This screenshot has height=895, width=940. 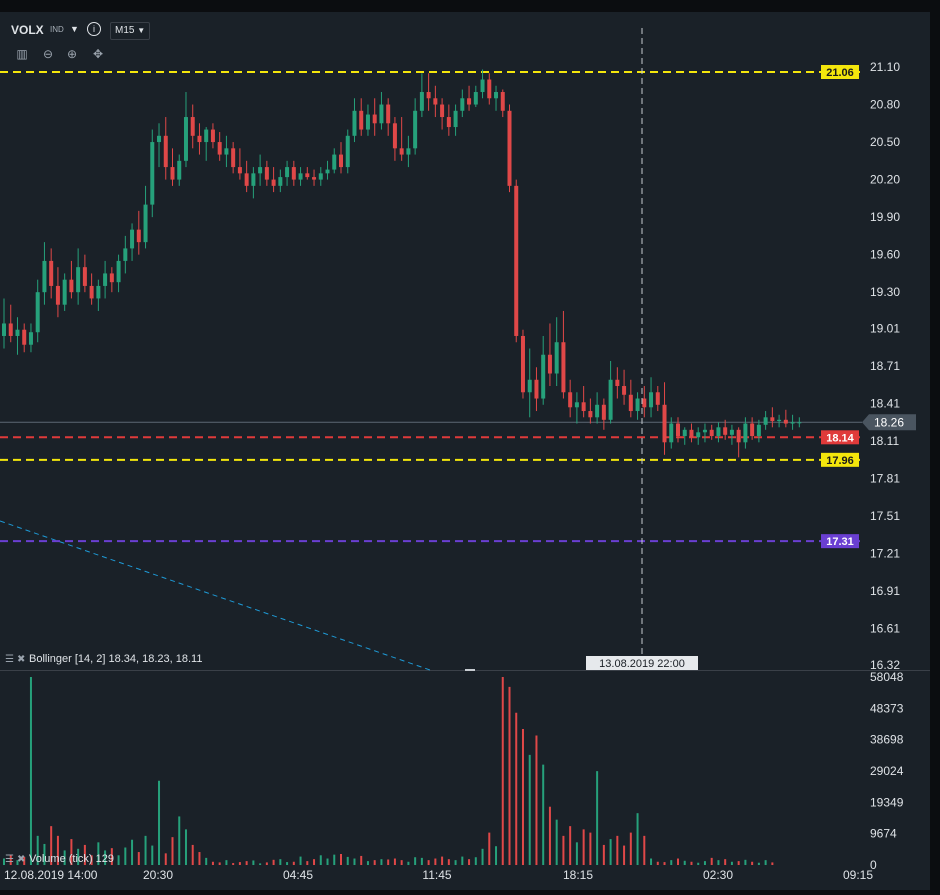 What do you see at coordinates (885, 629) in the screenshot?
I see `price-tick-label: 16.61` at bounding box center [885, 629].